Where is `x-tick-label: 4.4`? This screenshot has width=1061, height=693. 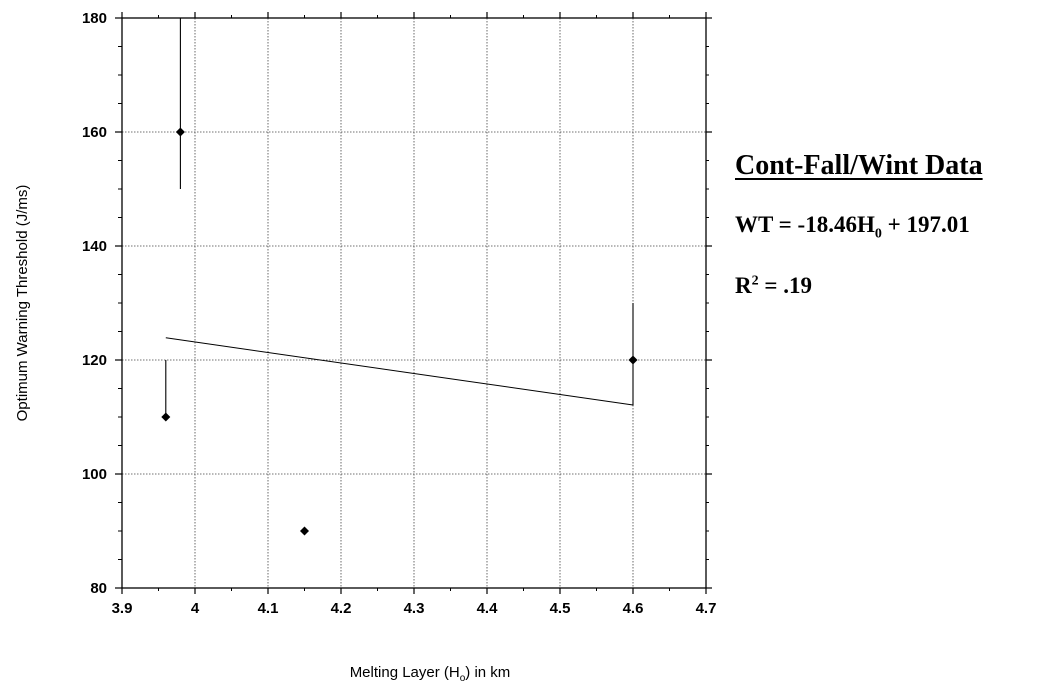
x-tick-label: 4.4 is located at coordinates (488, 608).